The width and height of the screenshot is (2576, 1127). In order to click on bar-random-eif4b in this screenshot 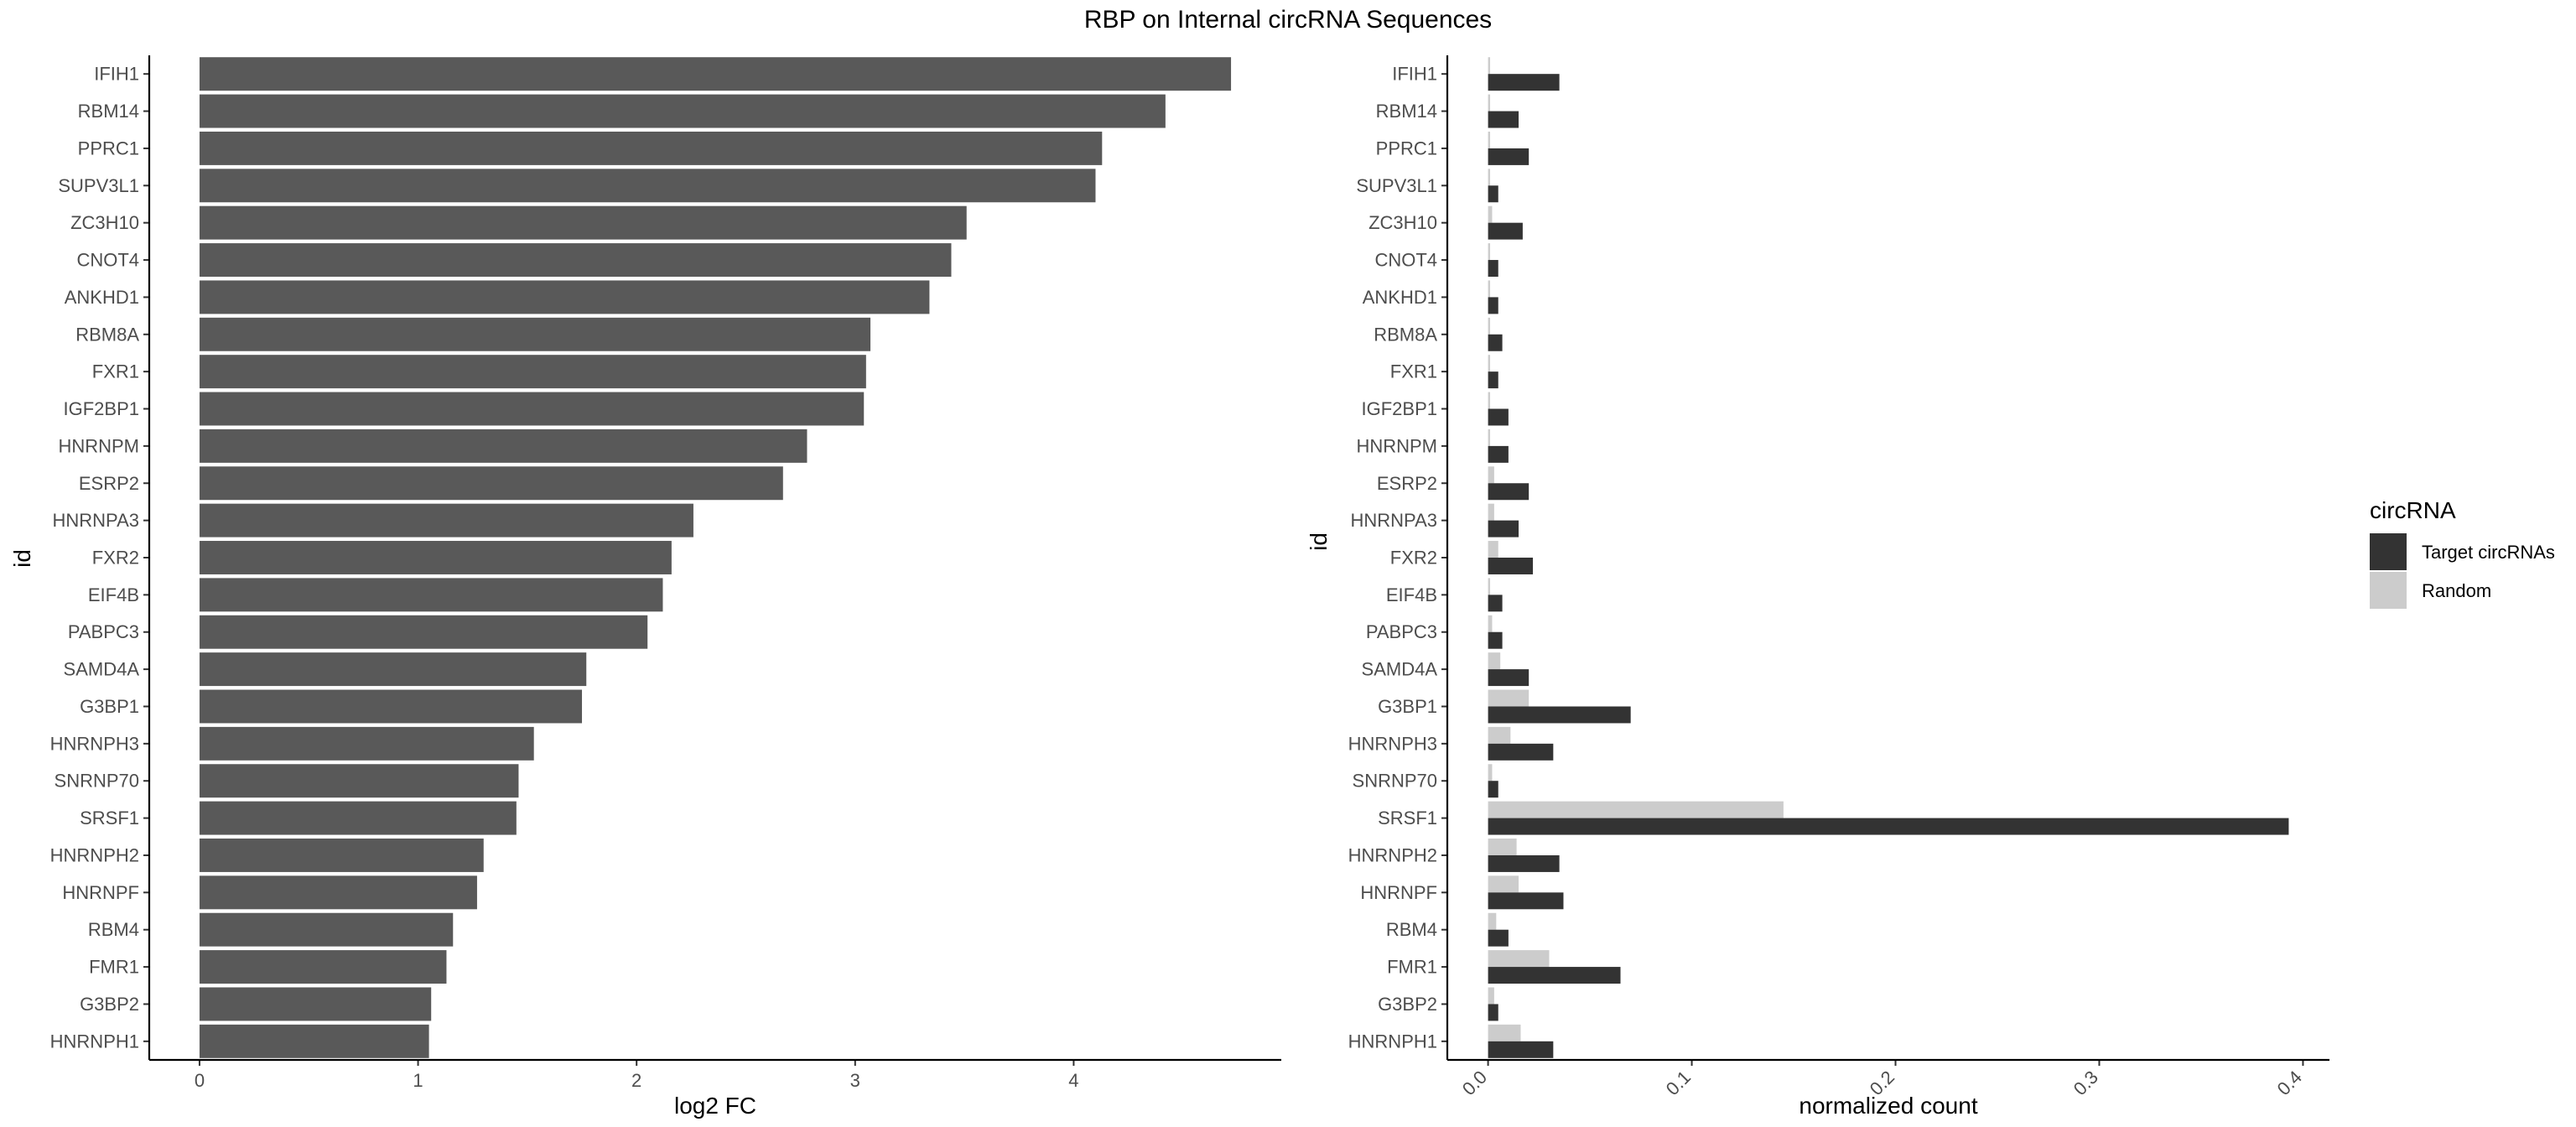, I will do `click(1489, 586)`.